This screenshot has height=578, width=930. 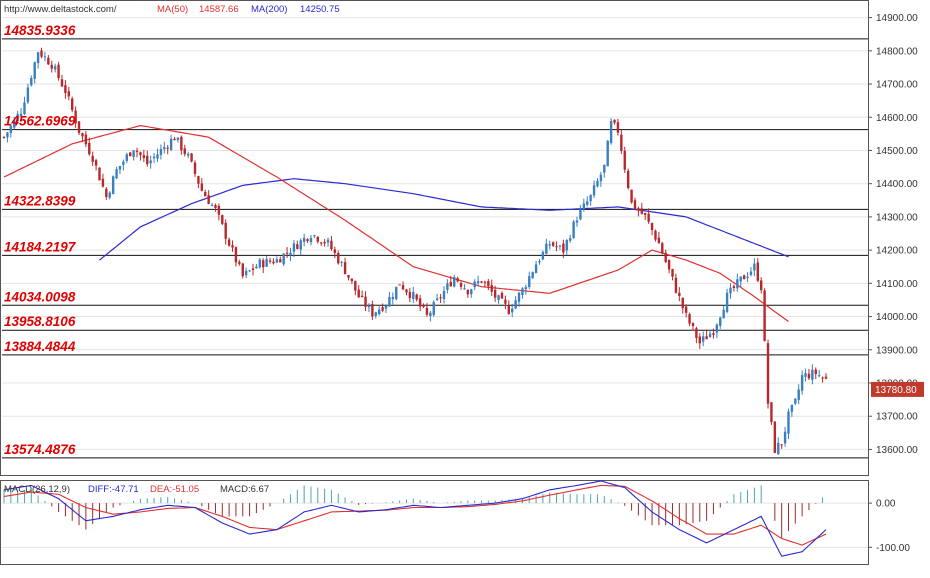 I want to click on macd-tick-label: 0.00, so click(x=886, y=504).